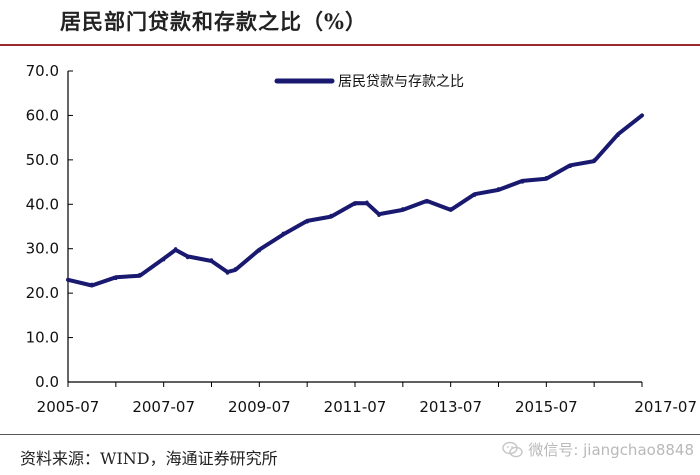 This screenshot has width=700, height=475. I want to click on y-tick-label: 20.0, so click(42, 293).